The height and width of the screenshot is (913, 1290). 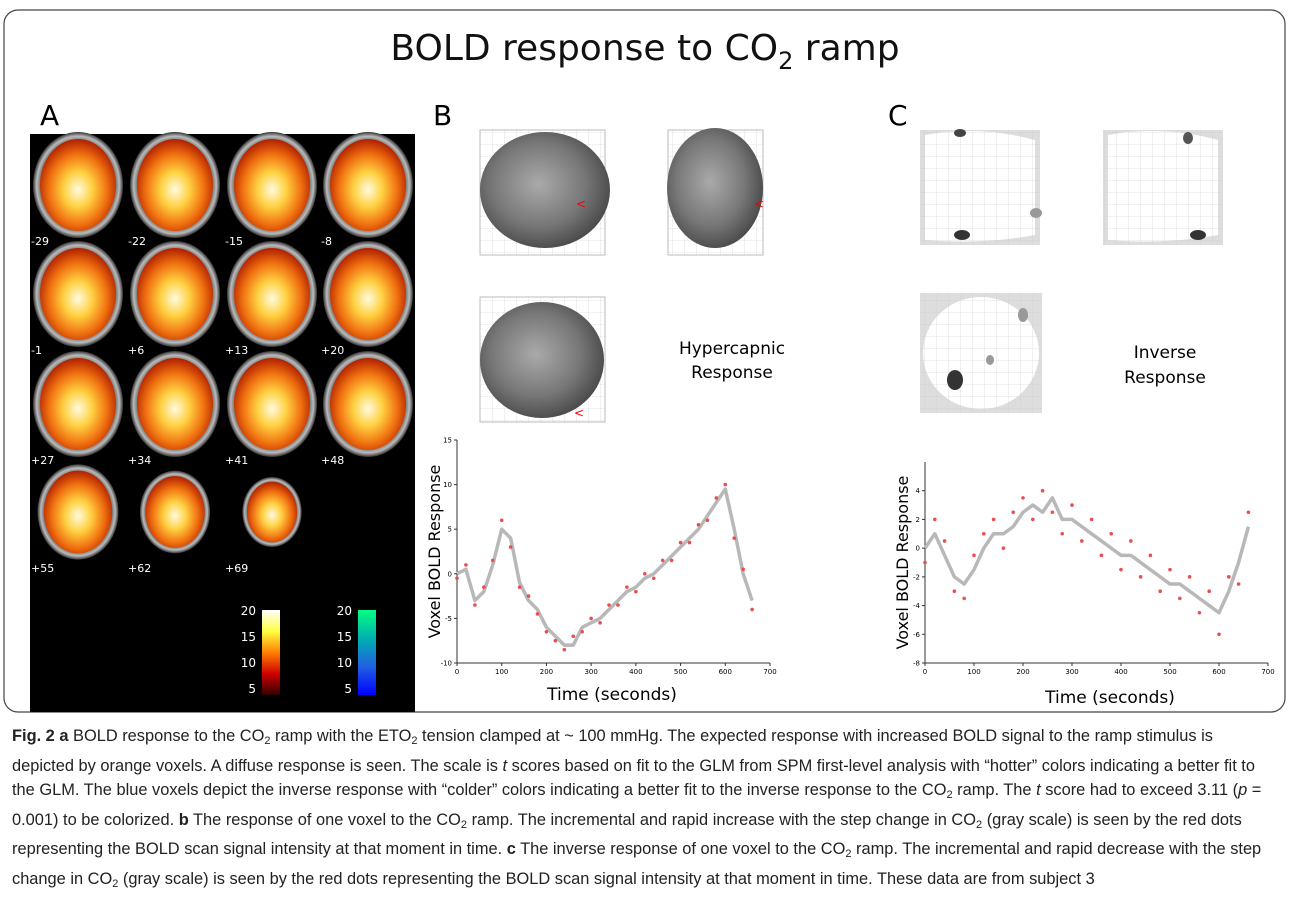 I want to click on y-tick-label: 5, so click(x=450, y=530).